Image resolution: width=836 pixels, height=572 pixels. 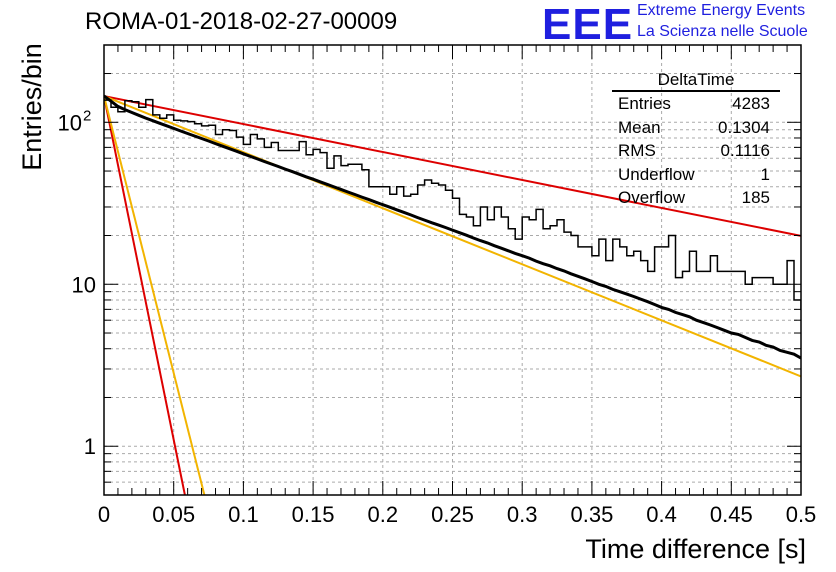 I want to click on stats-label: Overflow, so click(x=652, y=197).